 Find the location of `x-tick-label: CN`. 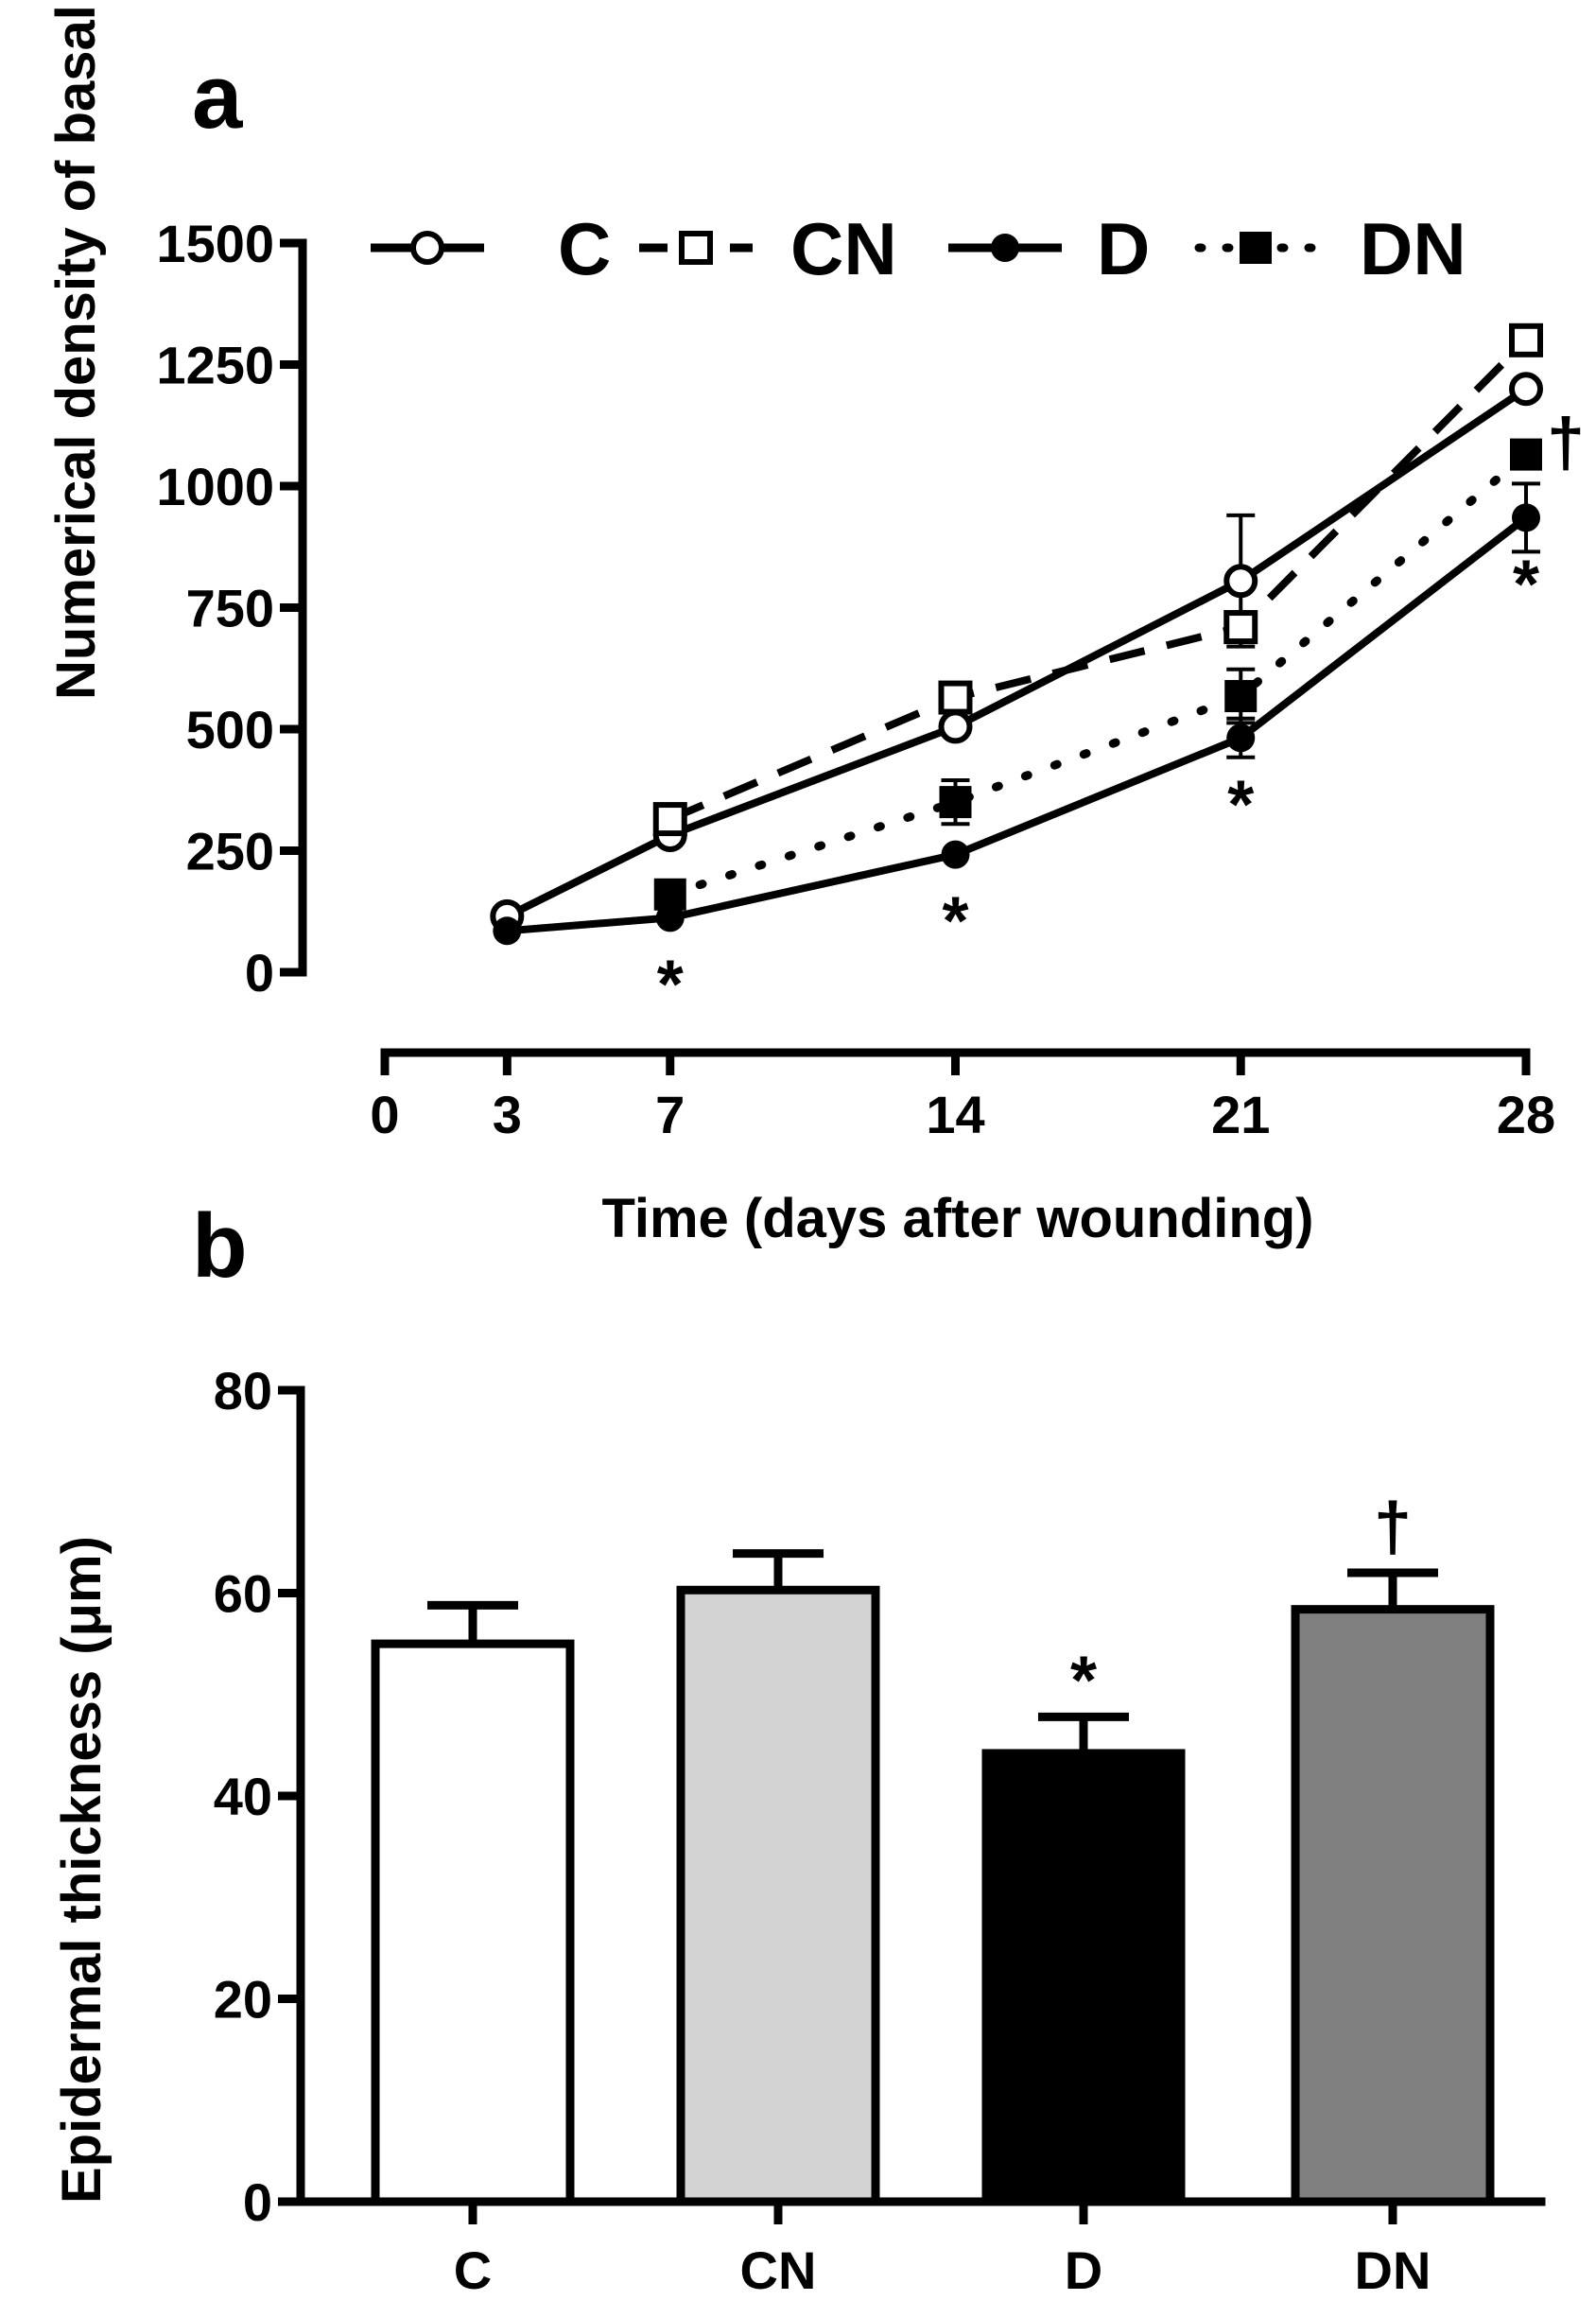

x-tick-label: CN is located at coordinates (778, 2270).